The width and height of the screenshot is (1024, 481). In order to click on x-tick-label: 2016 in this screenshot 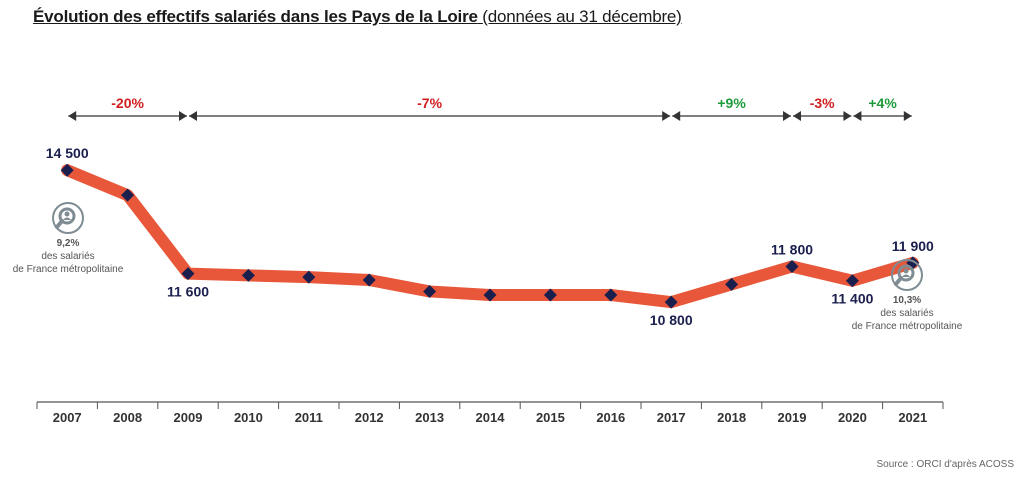, I will do `click(610, 417)`.